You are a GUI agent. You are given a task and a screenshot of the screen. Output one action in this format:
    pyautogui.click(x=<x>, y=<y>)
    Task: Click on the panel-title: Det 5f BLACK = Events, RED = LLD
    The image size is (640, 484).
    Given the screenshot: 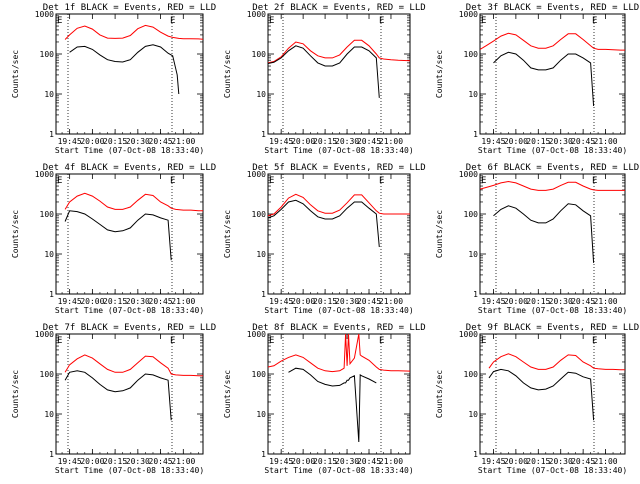 What is the action you would take?
    pyautogui.click(x=338, y=168)
    